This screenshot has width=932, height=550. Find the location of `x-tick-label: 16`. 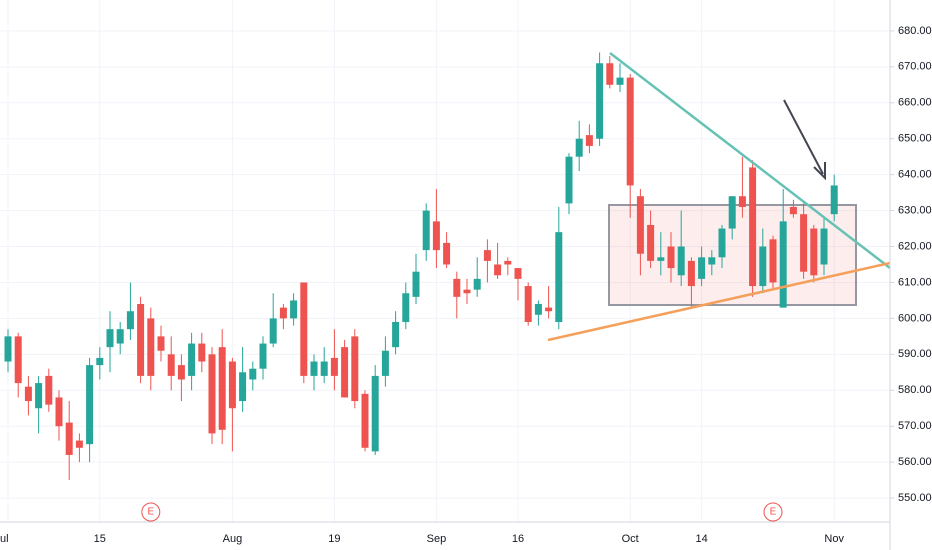

x-tick-label: 16 is located at coordinates (518, 539).